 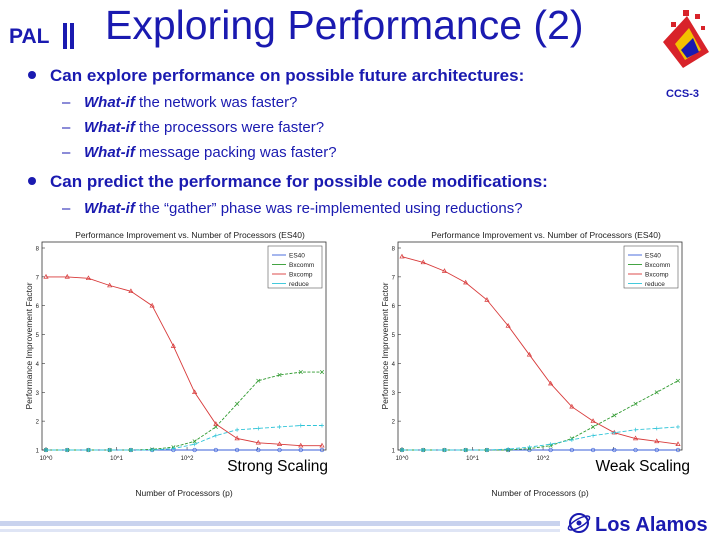 I want to click on sub-bullet-network: – What-if the network was faster?, so click(x=180, y=102).